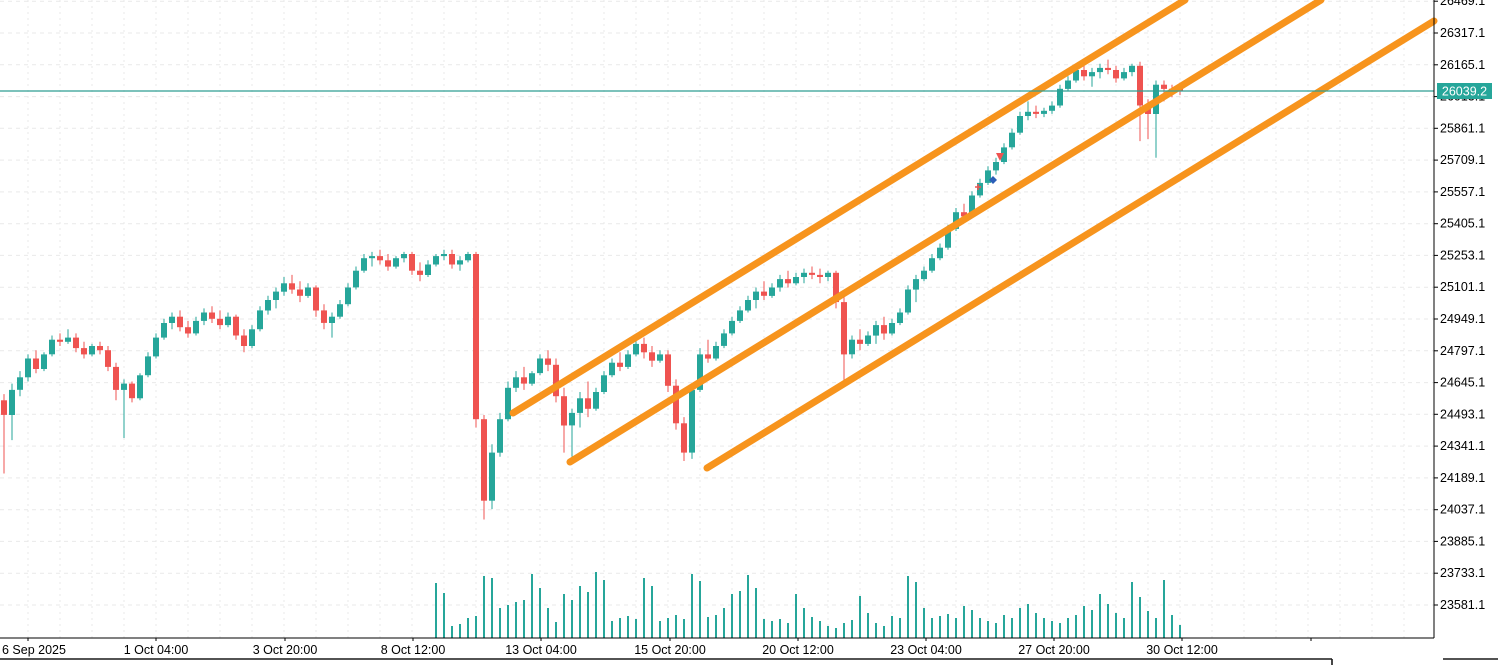 Image resolution: width=1498 pixels, height=665 pixels. What do you see at coordinates (993, 180) in the screenshot?
I see `buy-arrow-icon` at bounding box center [993, 180].